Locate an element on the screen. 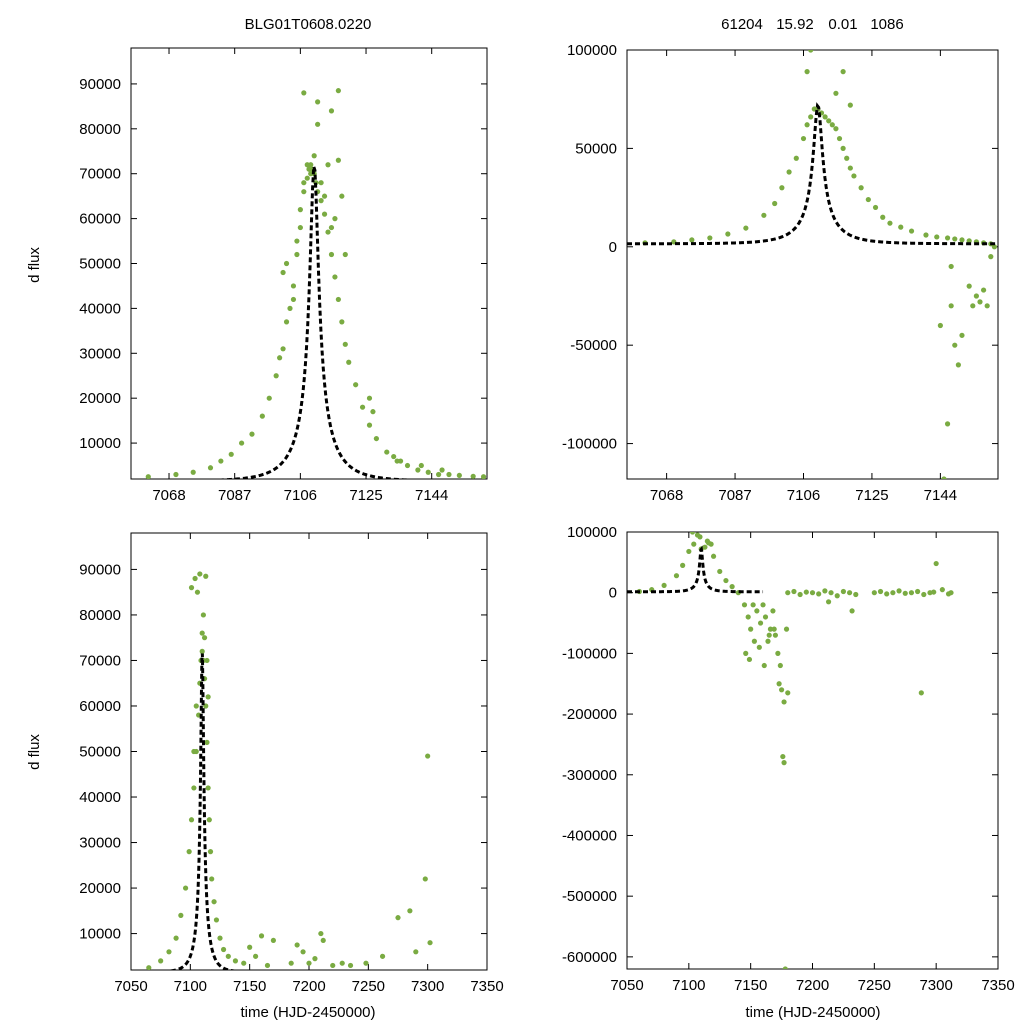 This screenshot has height=1024, width=1024. xlabel-bottom-right: time (HJD-2450000) is located at coordinates (812, 1012).